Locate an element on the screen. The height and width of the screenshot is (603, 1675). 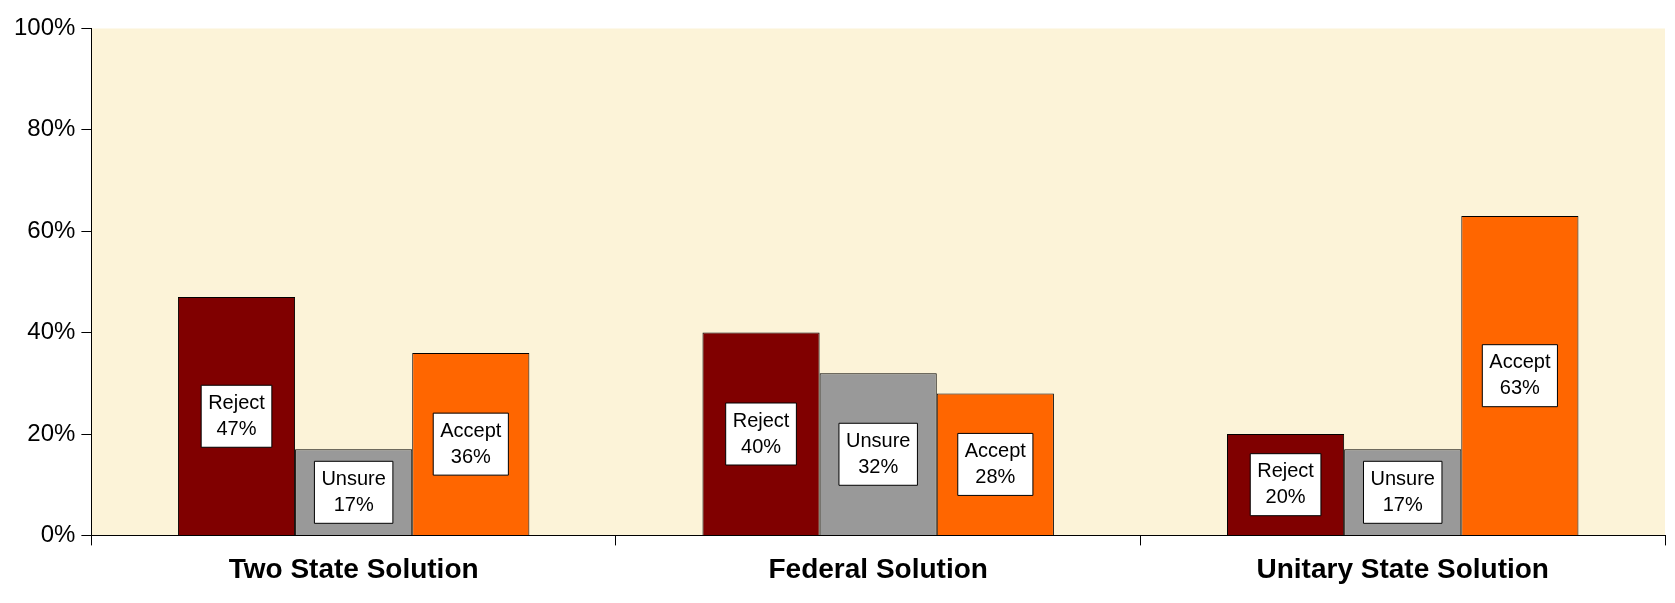
data-label: 36% is located at coordinates (471, 455).